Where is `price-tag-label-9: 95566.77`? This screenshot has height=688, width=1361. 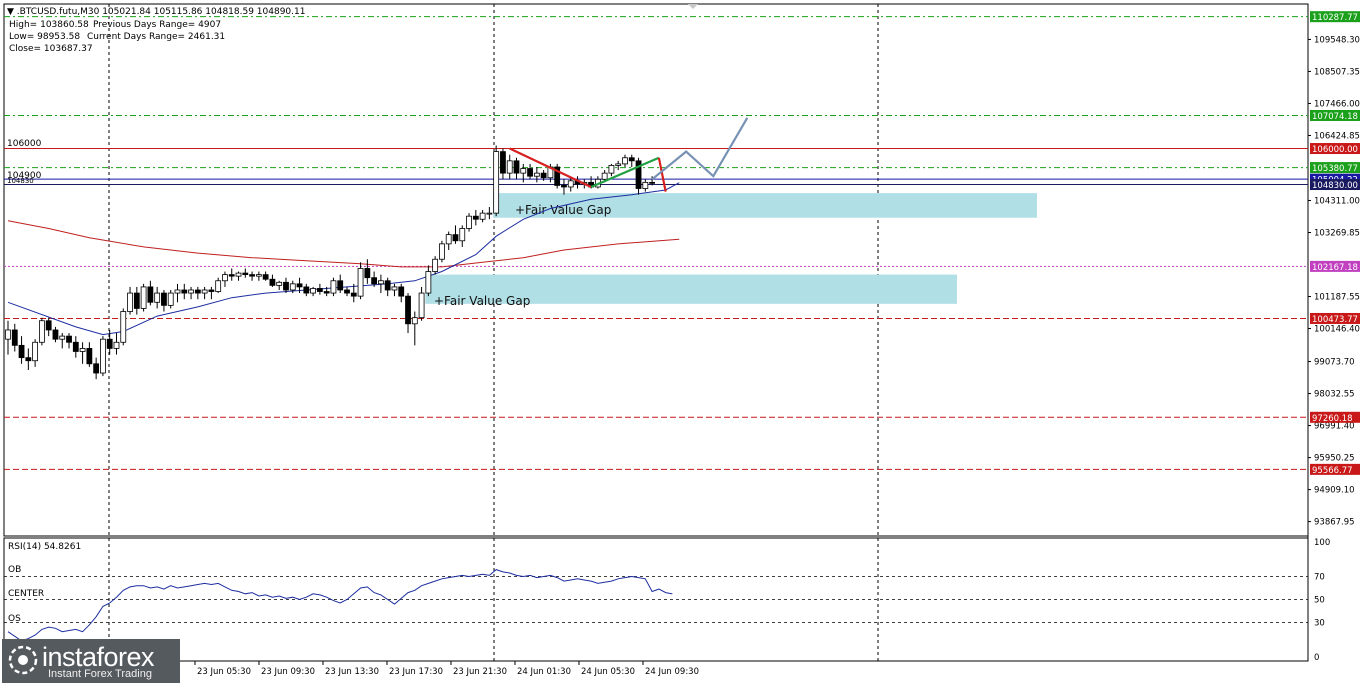
price-tag-label-9: 95566.77 is located at coordinates (1332, 471).